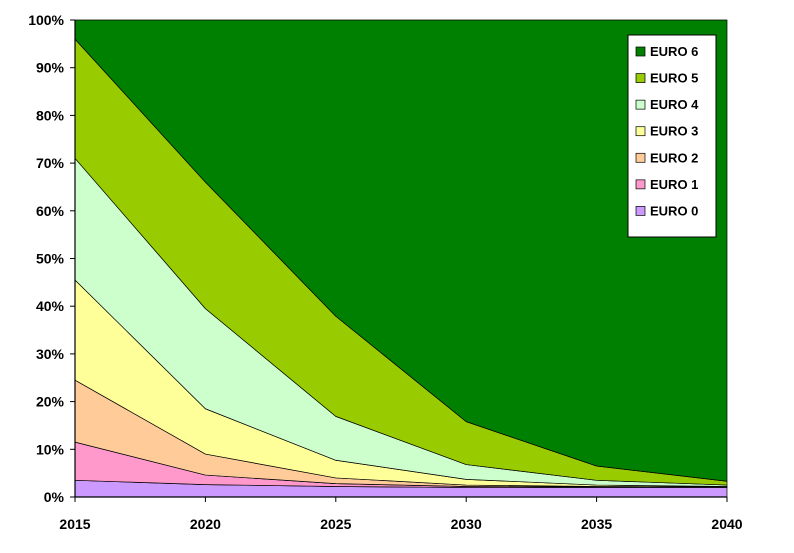 This screenshot has height=553, width=794. What do you see at coordinates (726, 524) in the screenshot?
I see `x-tick-label: 2040` at bounding box center [726, 524].